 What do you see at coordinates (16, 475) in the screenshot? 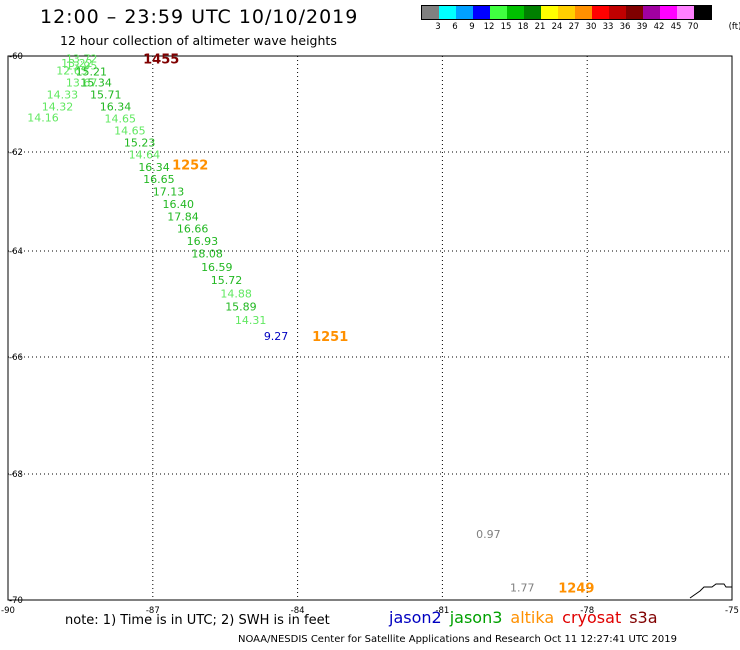
I see `y-tick-label: -68` at bounding box center [16, 475].